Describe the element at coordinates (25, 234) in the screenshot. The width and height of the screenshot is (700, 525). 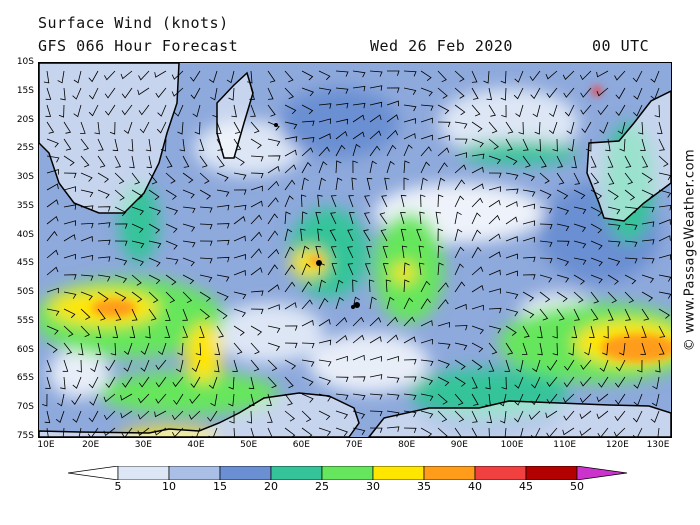
I see `lat-label: 40S` at that location.